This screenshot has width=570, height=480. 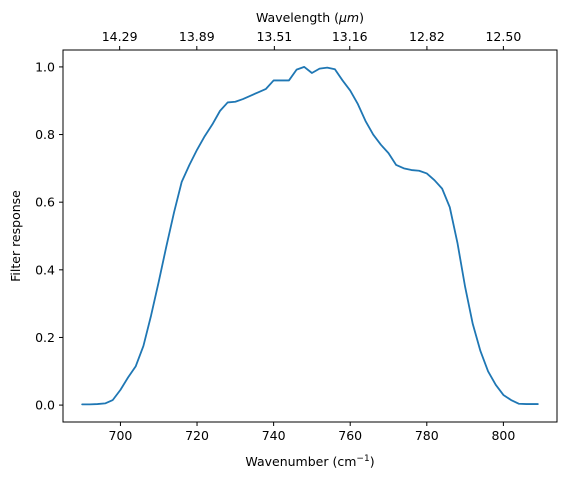 What do you see at coordinates (45, 66) in the screenshot?
I see `y-tick-label: 1.0` at bounding box center [45, 66].